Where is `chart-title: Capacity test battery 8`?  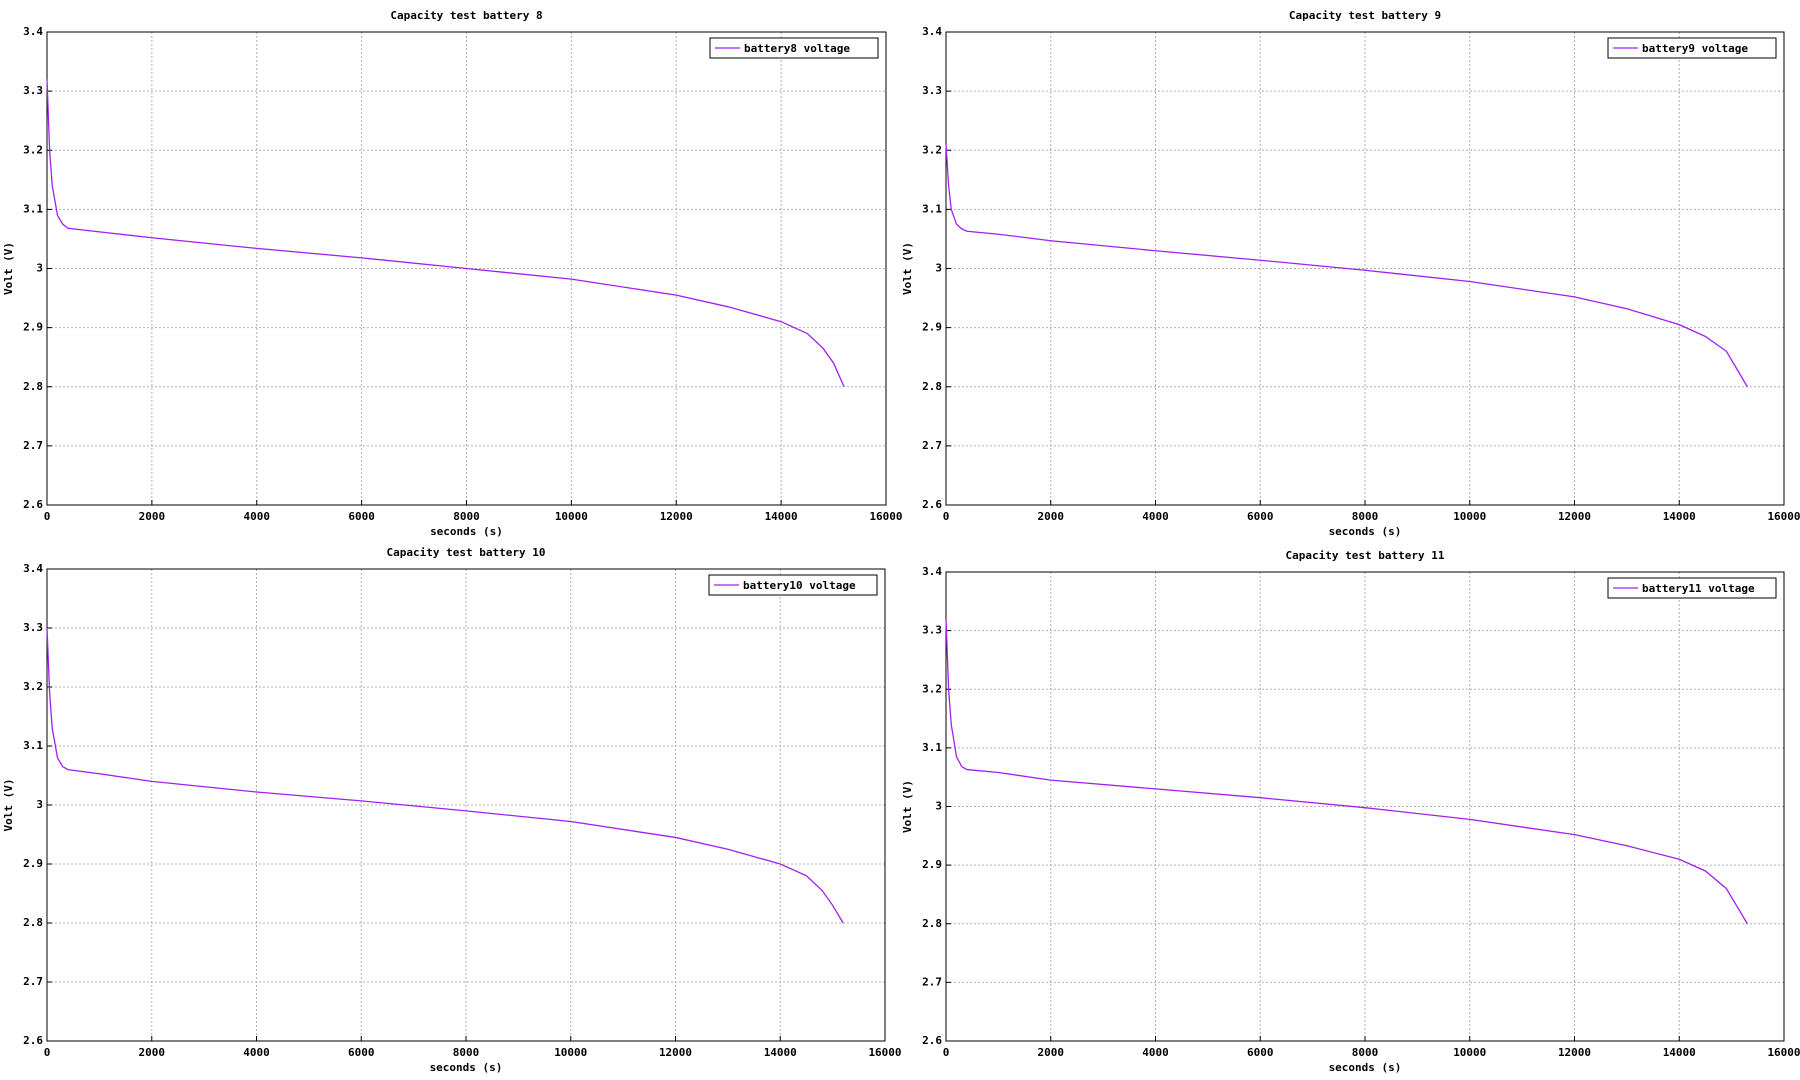 chart-title: Capacity test battery 8 is located at coordinates (466, 15).